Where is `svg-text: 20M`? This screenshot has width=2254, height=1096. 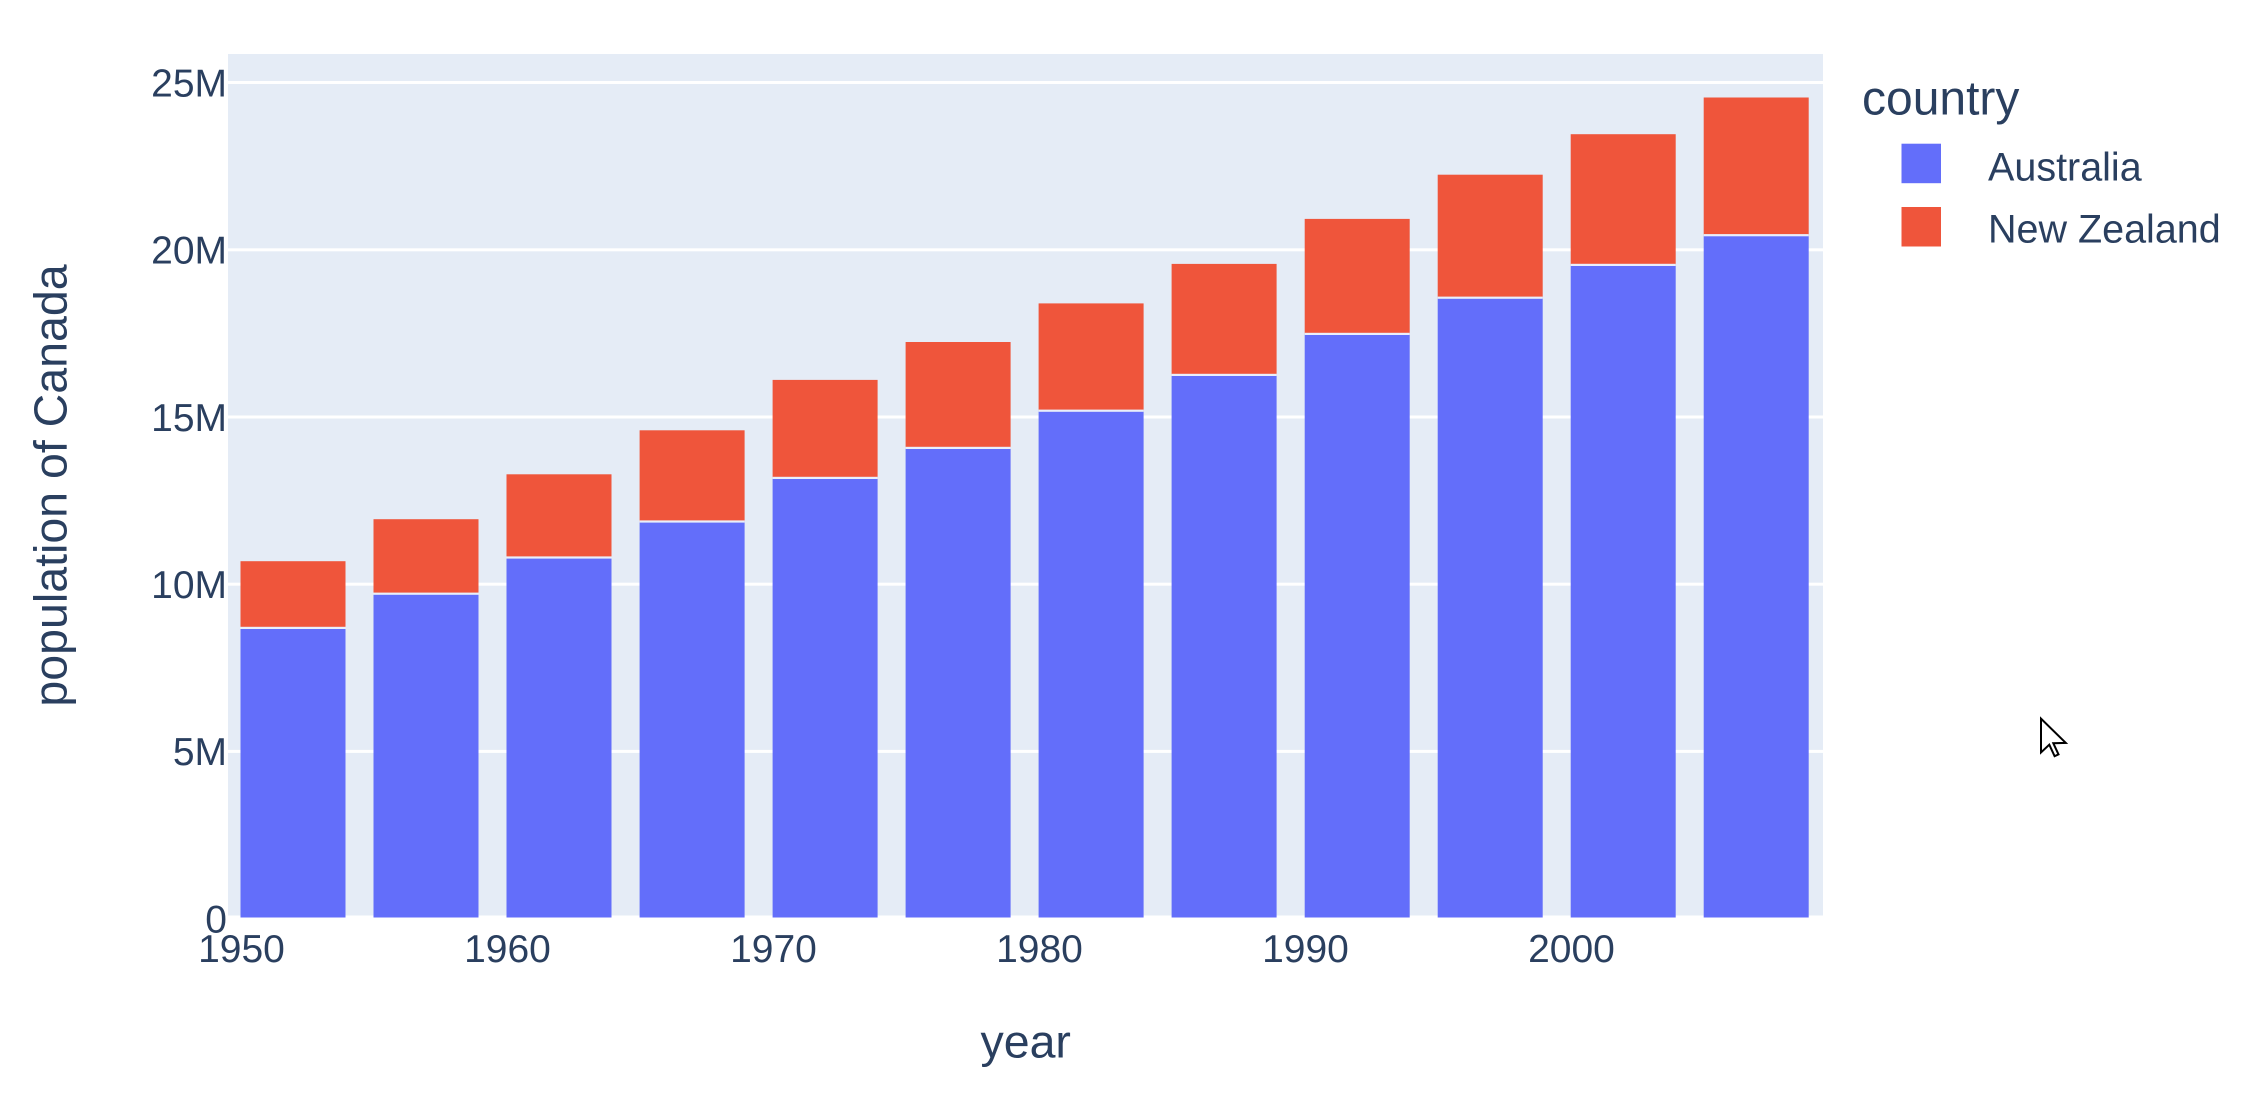
svg-text: 20M is located at coordinates (189, 251).